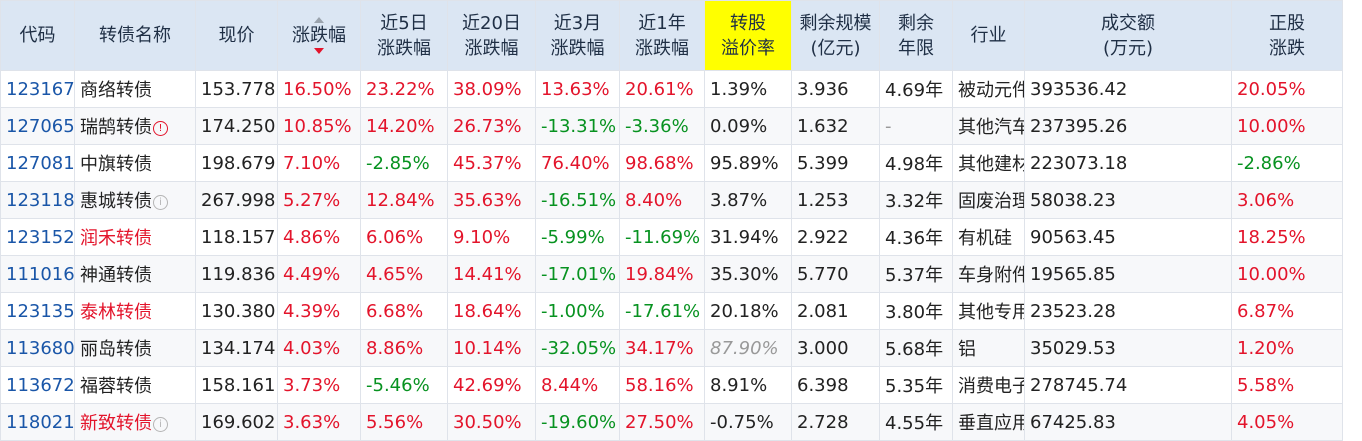 Image resolution: width=1362 pixels, height=441 pixels. Describe the element at coordinates (400, 126) in the screenshot. I see `change-5d-cell-text: 14.20%` at that location.